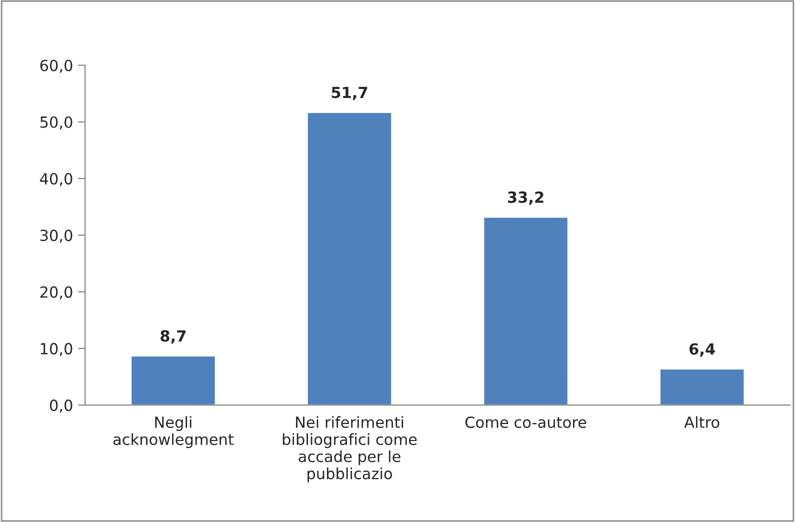  What do you see at coordinates (56, 66) in the screenshot?
I see `y-tick-label: 60,0` at bounding box center [56, 66].